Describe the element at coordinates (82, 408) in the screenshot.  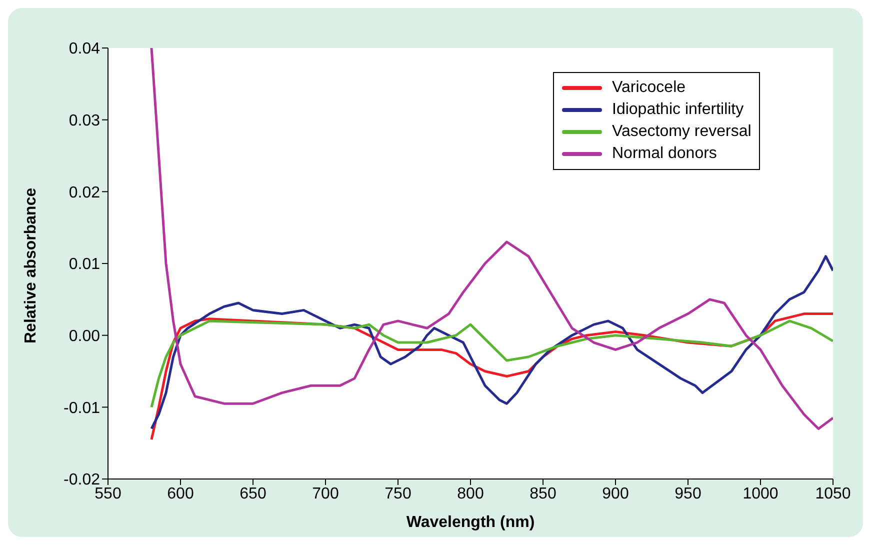
I see `y-tick-label: -0.01` at that location.